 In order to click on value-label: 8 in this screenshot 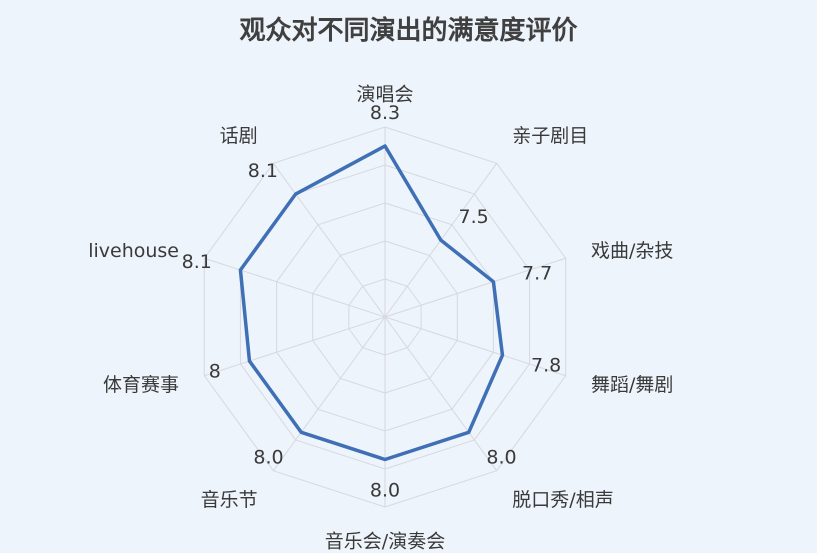, I will do `click(215, 371)`.